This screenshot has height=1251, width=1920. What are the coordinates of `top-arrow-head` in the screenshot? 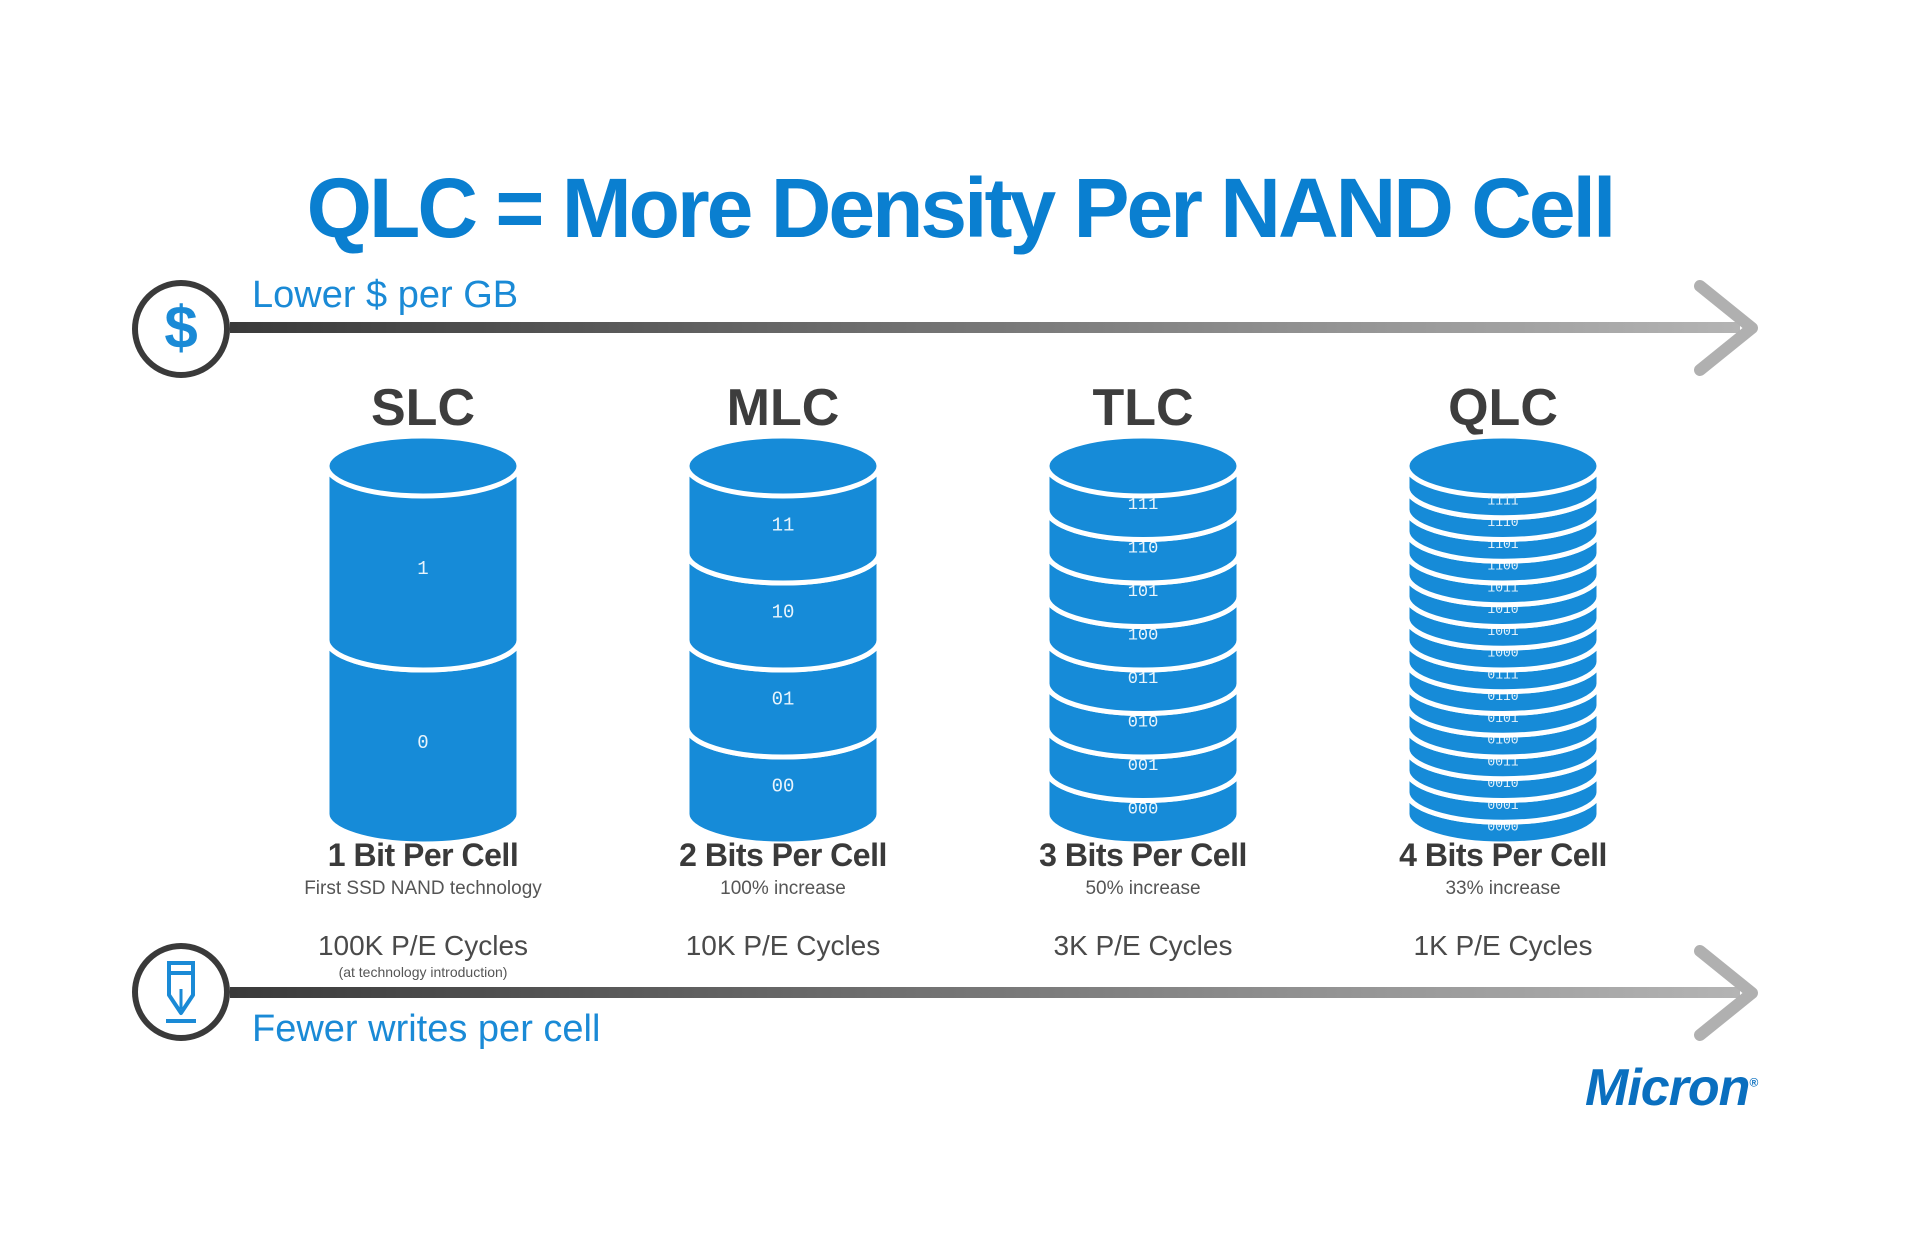 It's located at (1726, 328).